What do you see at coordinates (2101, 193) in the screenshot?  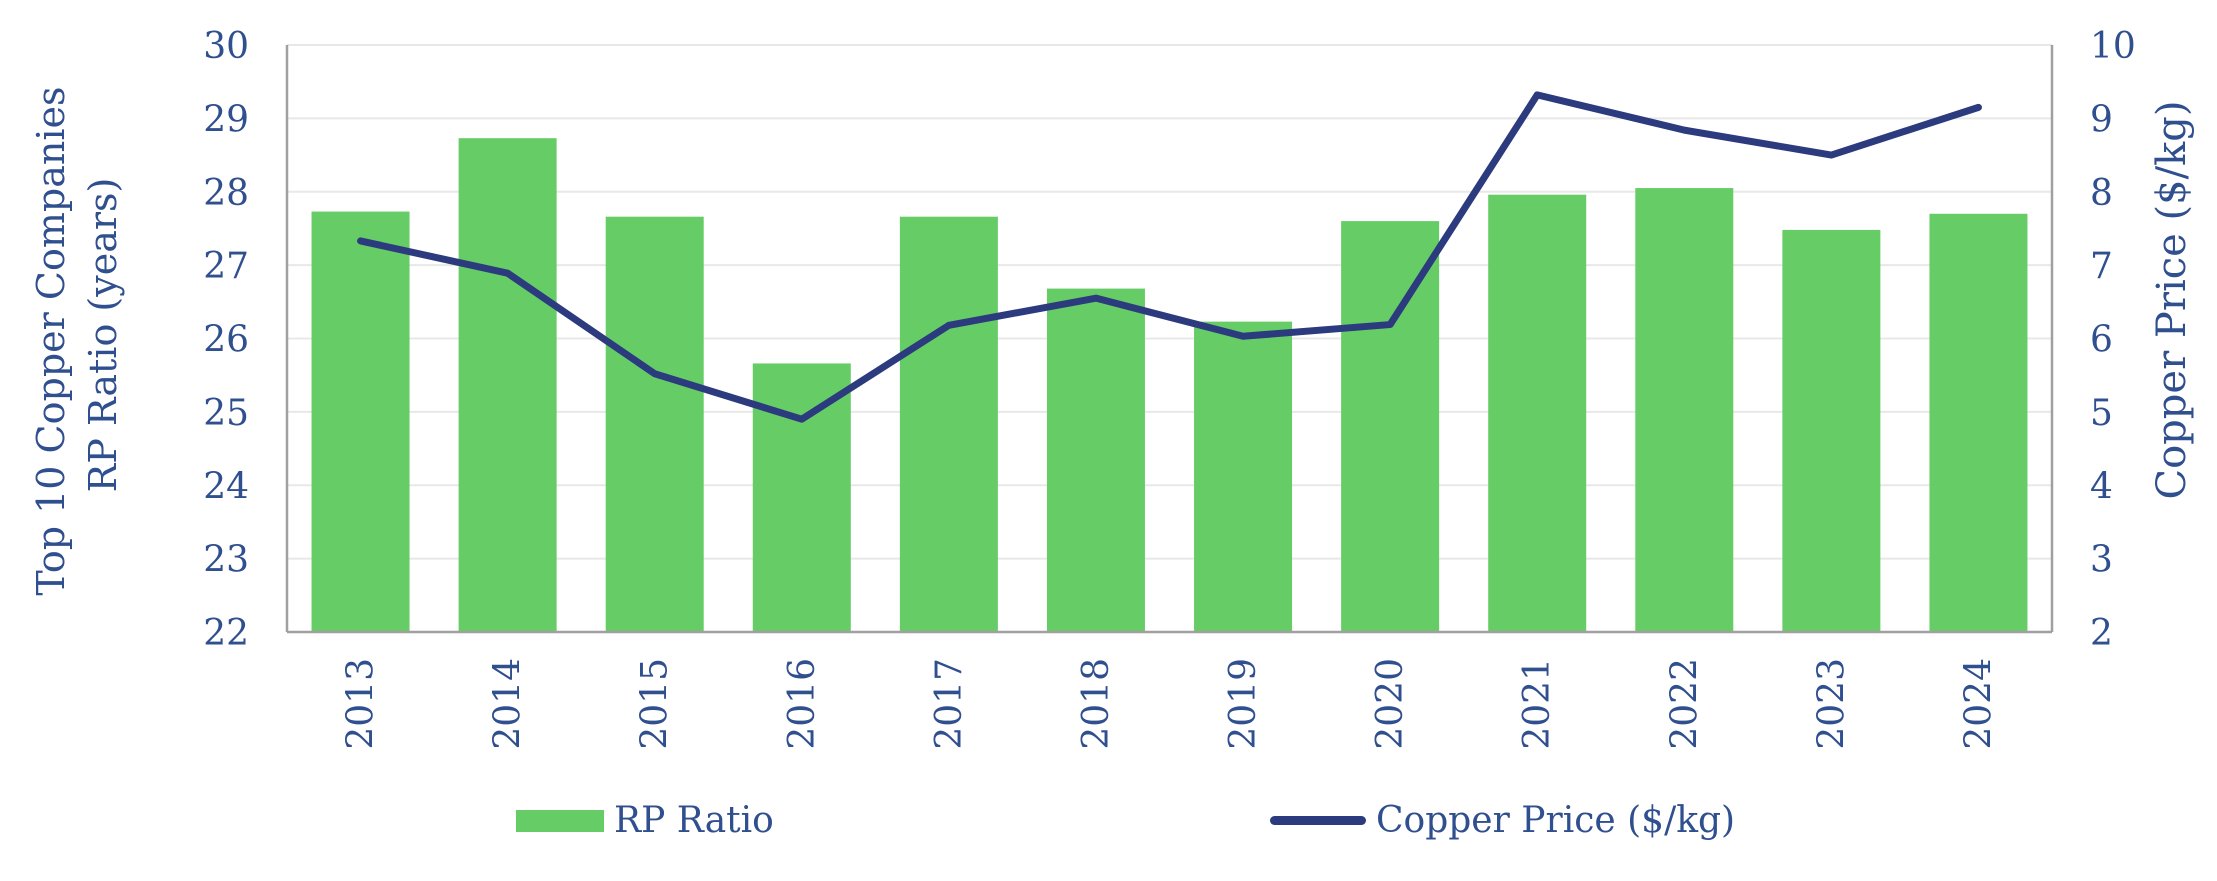 I see `right-tick-label: 8` at bounding box center [2101, 193].